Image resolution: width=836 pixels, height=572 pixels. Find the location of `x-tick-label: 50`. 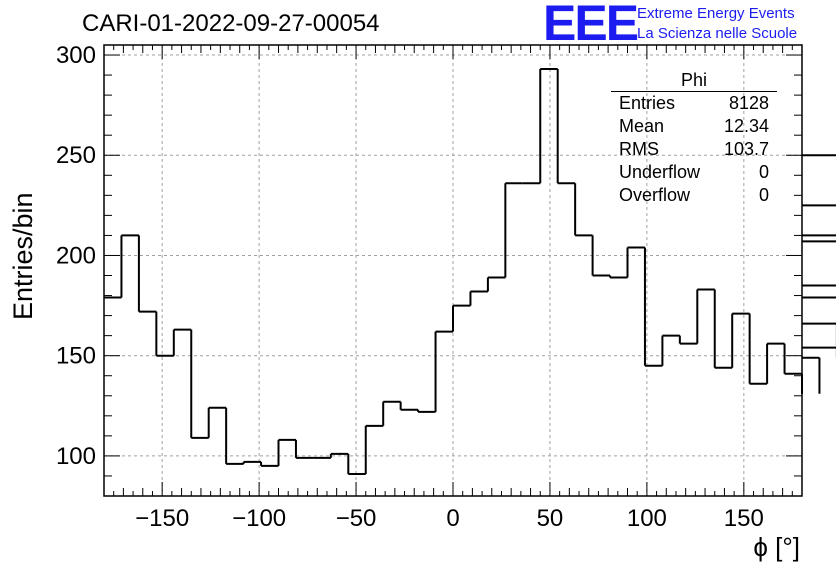

x-tick-label: 50 is located at coordinates (550, 518).